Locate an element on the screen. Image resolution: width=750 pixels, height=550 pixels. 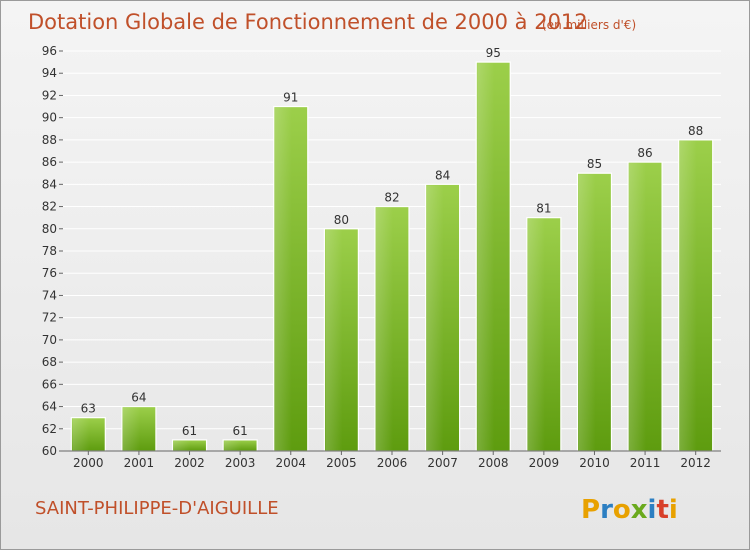
data-label: 81 is located at coordinates (543, 209).